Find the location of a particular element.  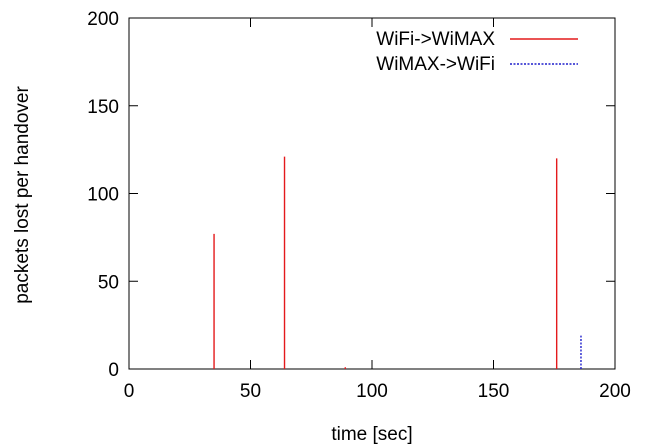

legend: WiFi->WiMAX WiMAX->WiFi is located at coordinates (477, 52).